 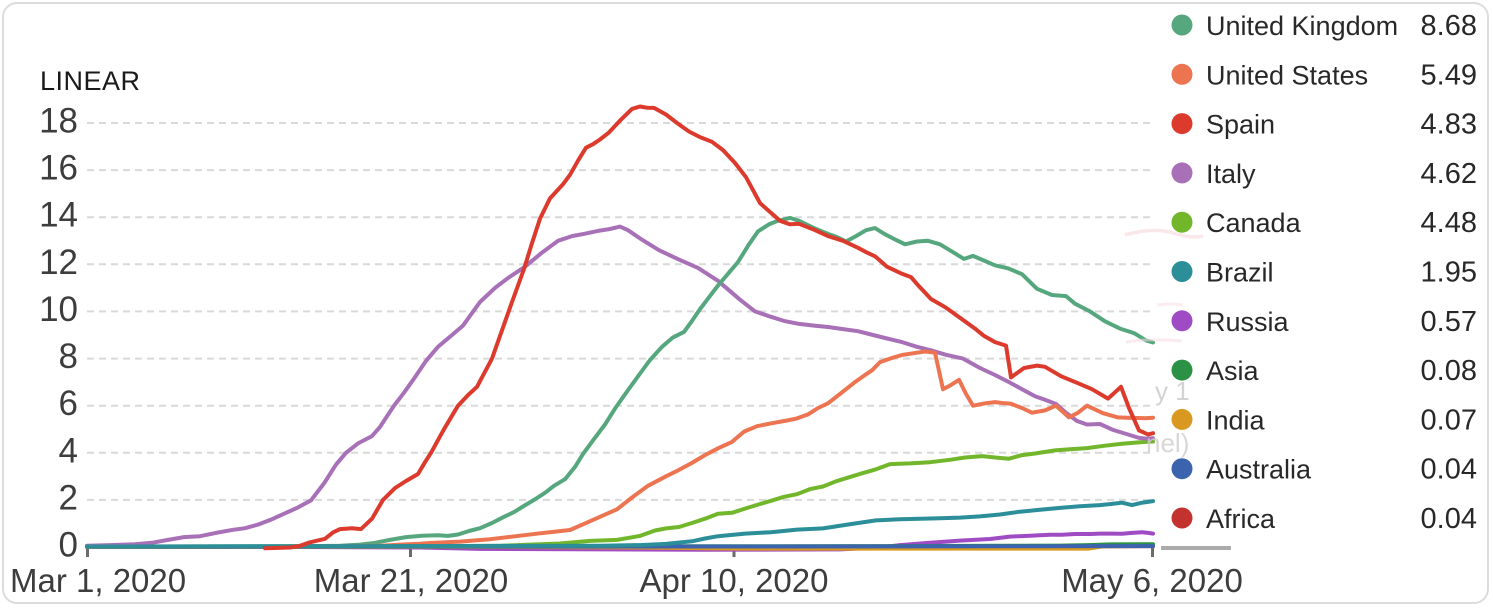 What do you see at coordinates (1167, 443) in the screenshot?
I see `svg-text: nel)` at bounding box center [1167, 443].